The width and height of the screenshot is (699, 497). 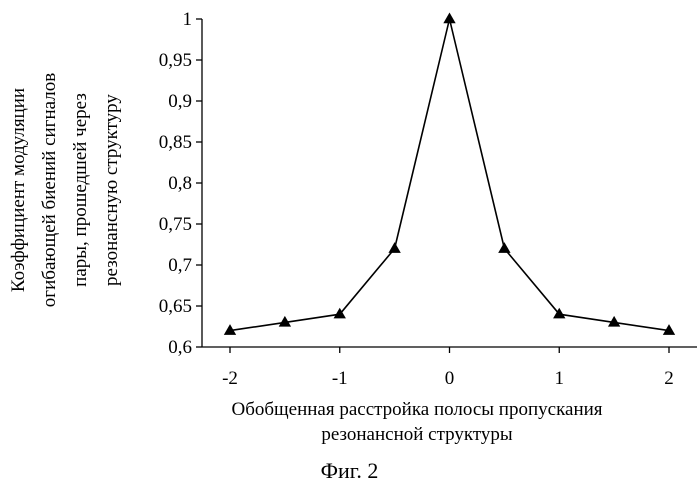 I want to click on y-axis-title-line: резонансную структуру, so click(x=111, y=190).